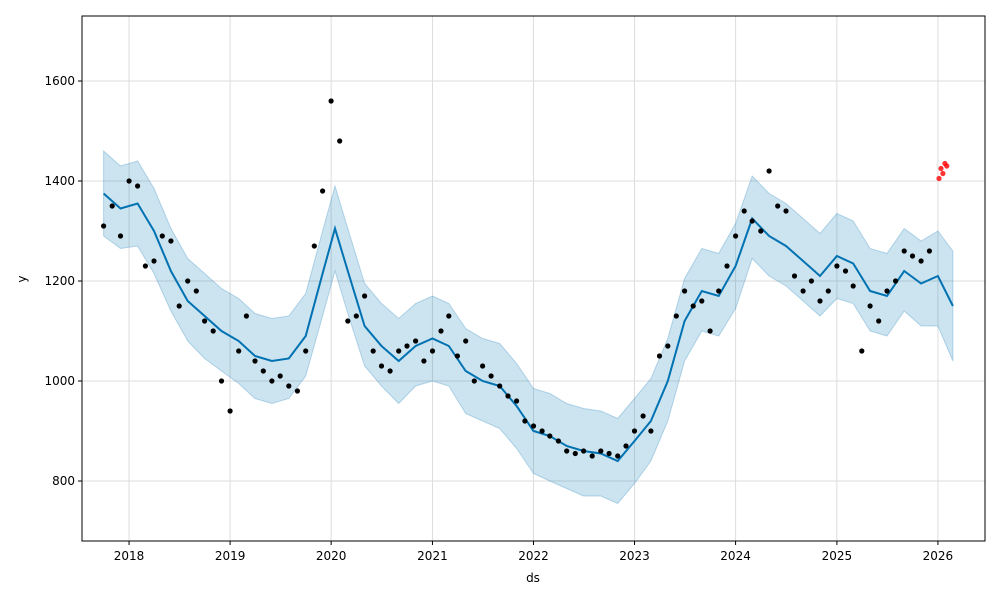 This screenshot has height=600, width=1000. Describe the element at coordinates (432, 556) in the screenshot. I see `x-tick-label: 2021` at that location.